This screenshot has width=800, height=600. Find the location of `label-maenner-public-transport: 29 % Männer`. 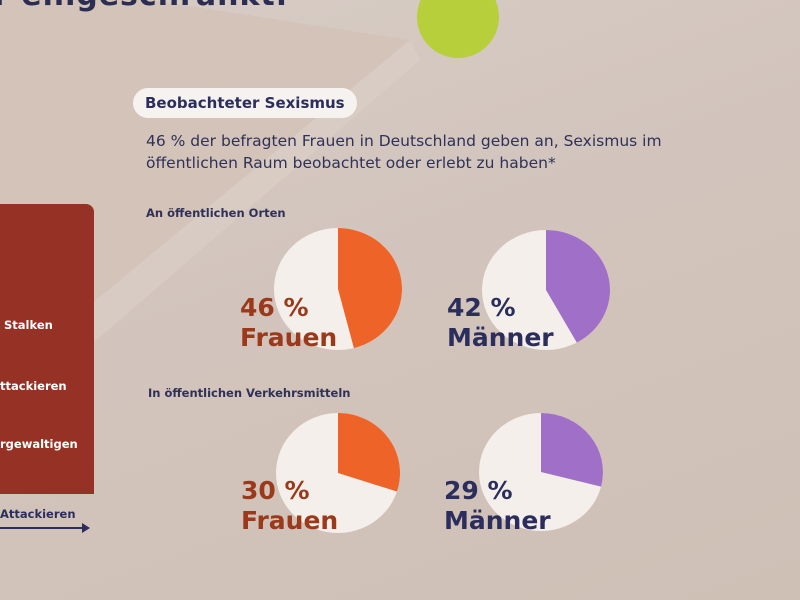

label-maenner-public-transport: 29 % Männer is located at coordinates (497, 506).